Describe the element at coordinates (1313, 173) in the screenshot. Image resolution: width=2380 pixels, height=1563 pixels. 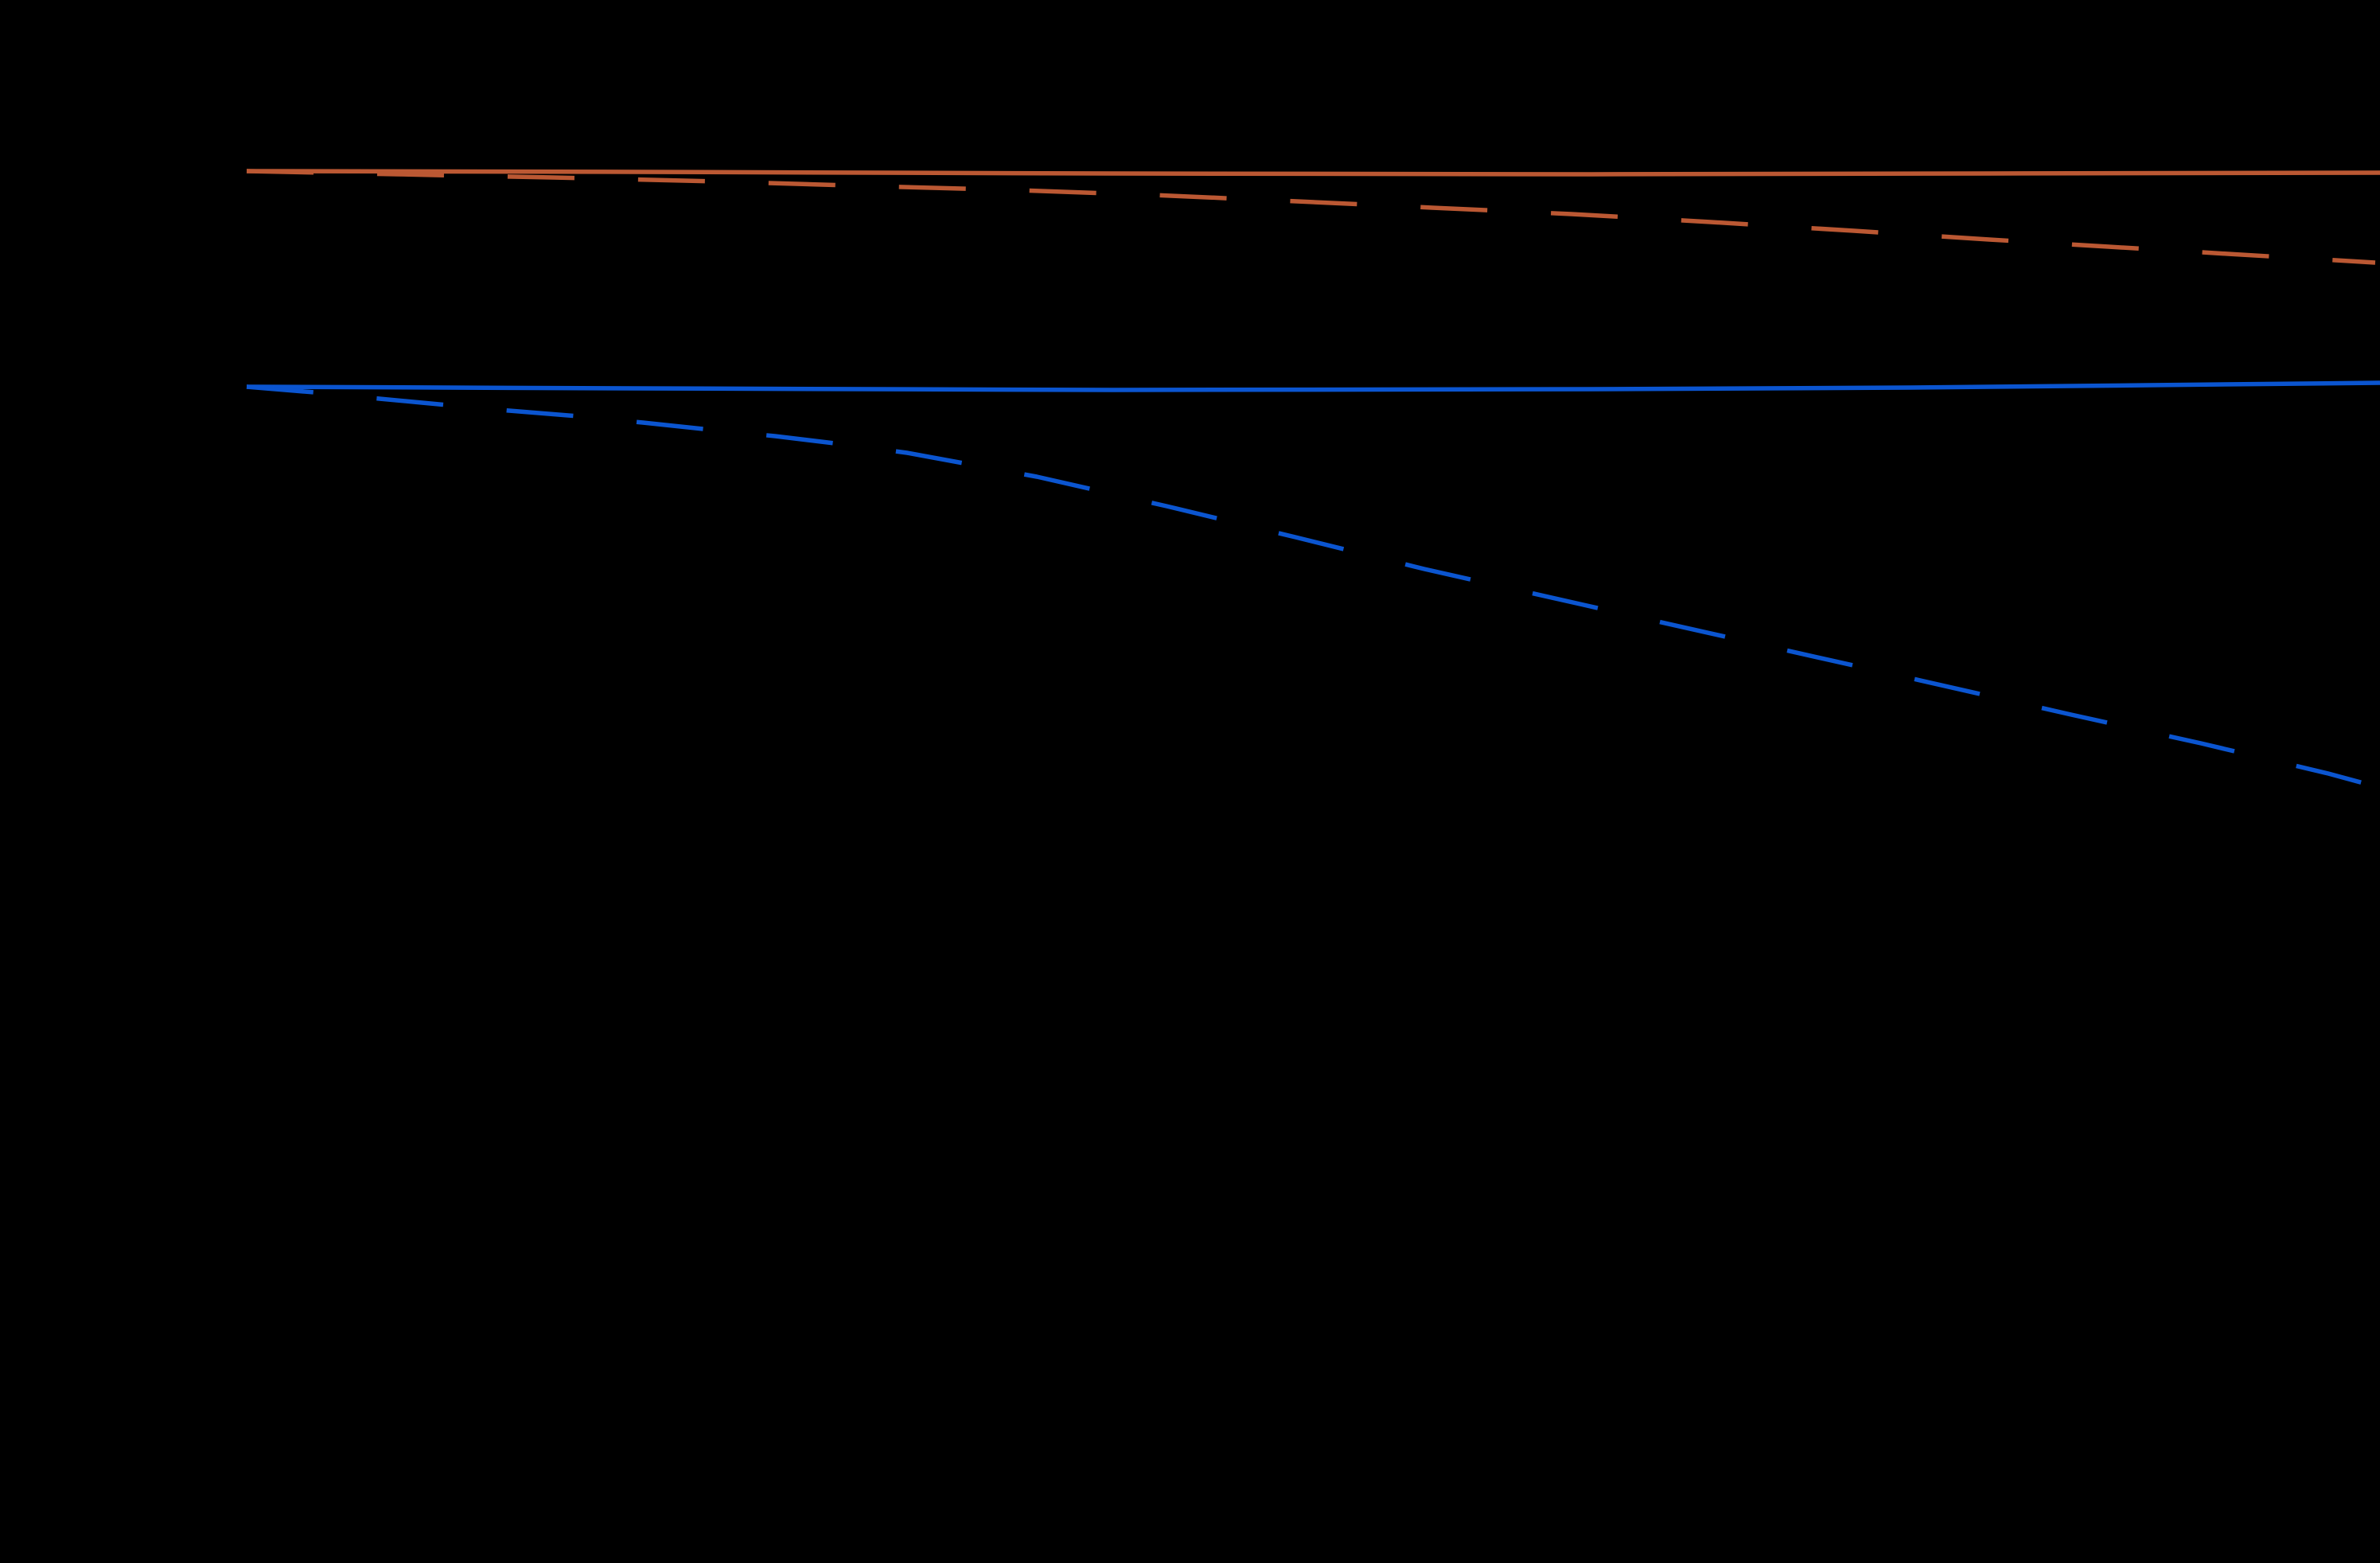
I see `orange-solid-line` at that location.